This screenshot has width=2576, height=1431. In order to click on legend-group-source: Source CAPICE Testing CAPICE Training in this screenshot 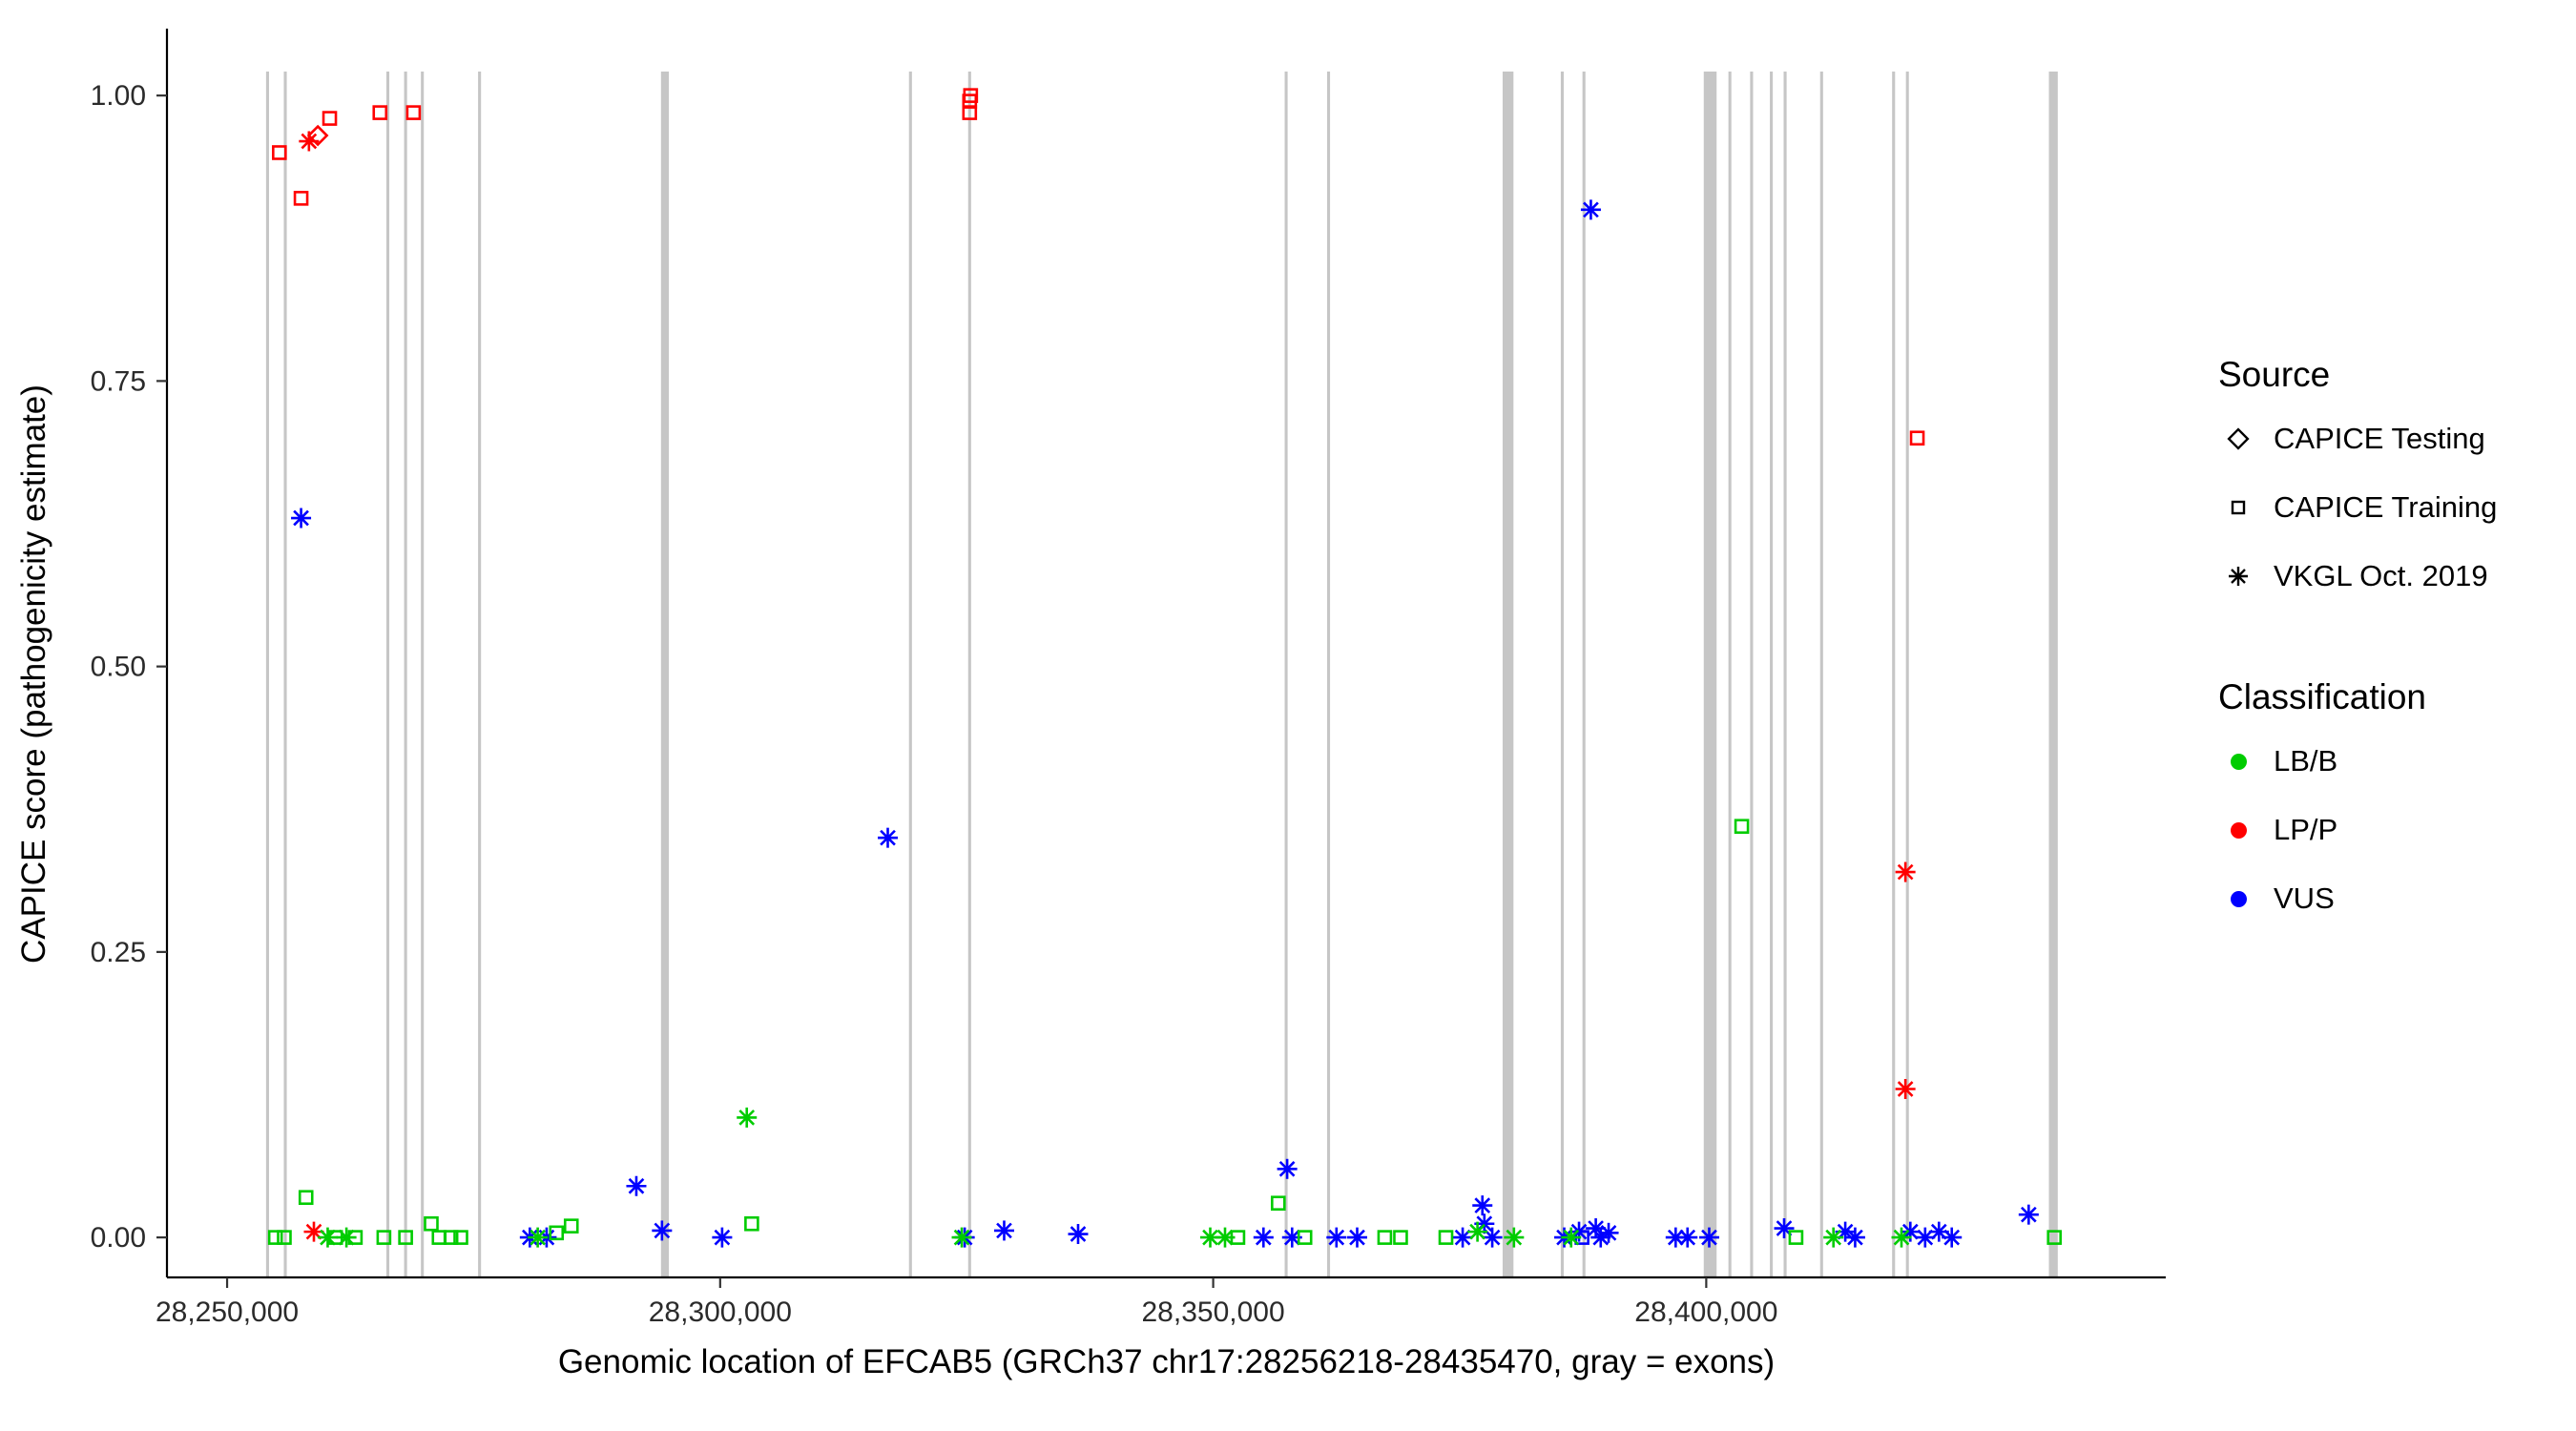, I will do `click(2357, 483)`.